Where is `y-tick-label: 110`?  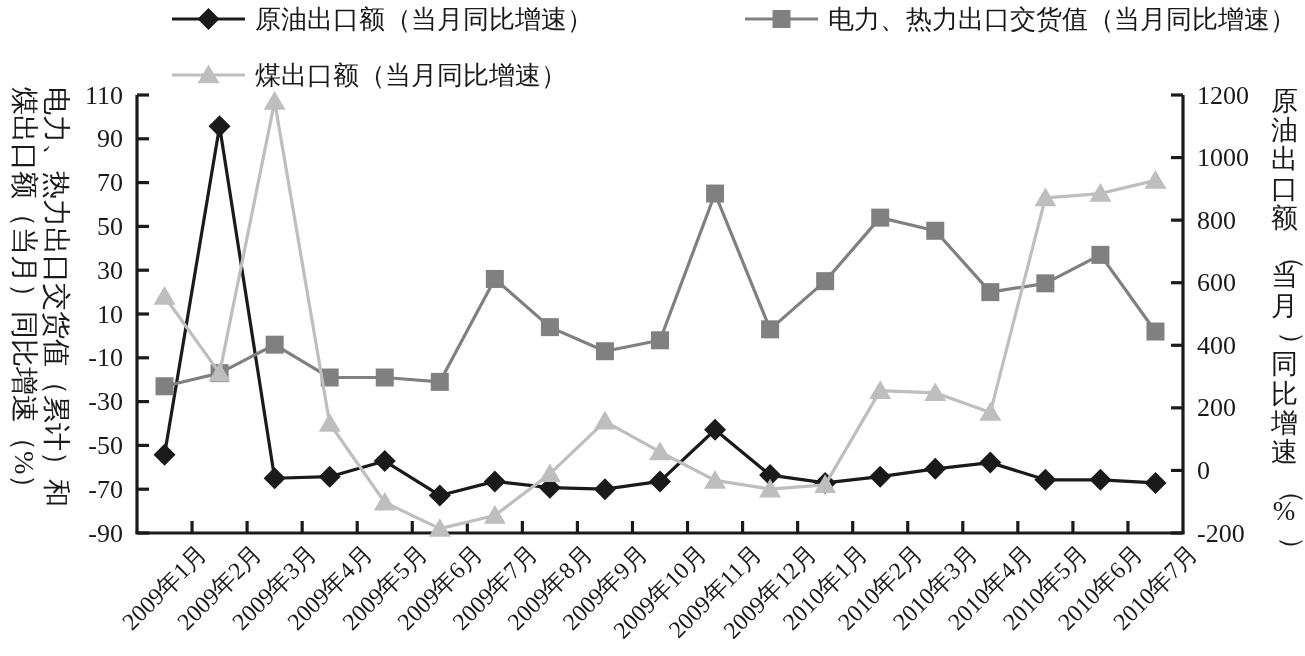
y-tick-label: 110 is located at coordinates (103, 95).